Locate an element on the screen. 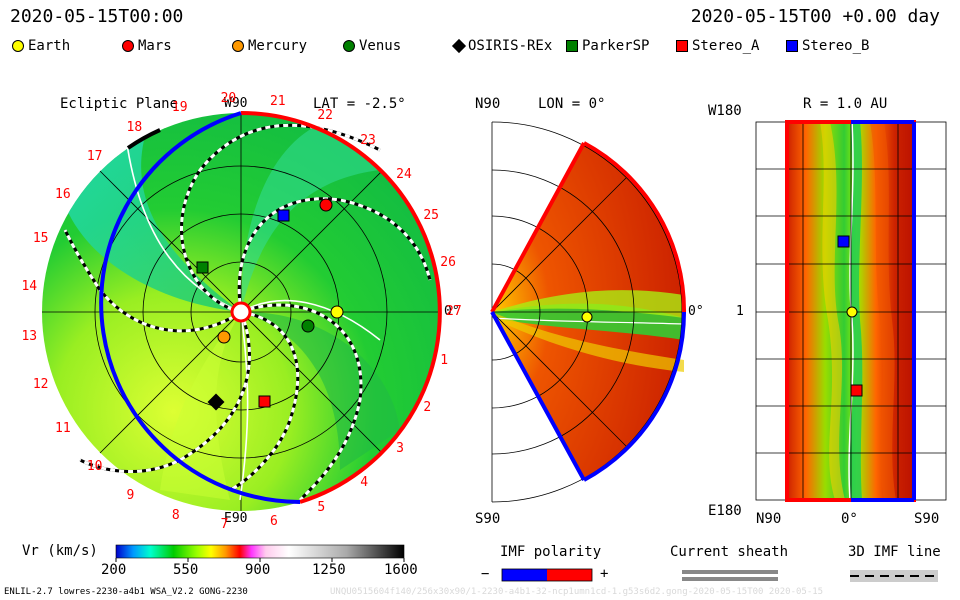 Image resolution: width=960 pixels, height=600 pixels. ecliptic-right-label: 0° is located at coordinates (452, 311).